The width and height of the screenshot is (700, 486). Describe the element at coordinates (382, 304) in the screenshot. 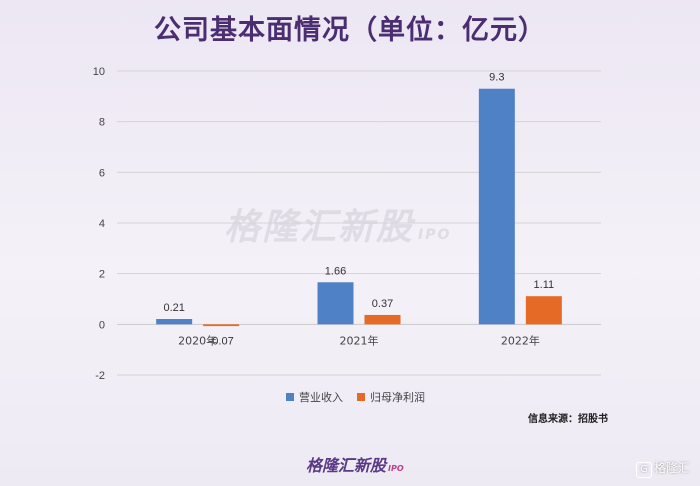

I see `data-label: 0.37` at that location.